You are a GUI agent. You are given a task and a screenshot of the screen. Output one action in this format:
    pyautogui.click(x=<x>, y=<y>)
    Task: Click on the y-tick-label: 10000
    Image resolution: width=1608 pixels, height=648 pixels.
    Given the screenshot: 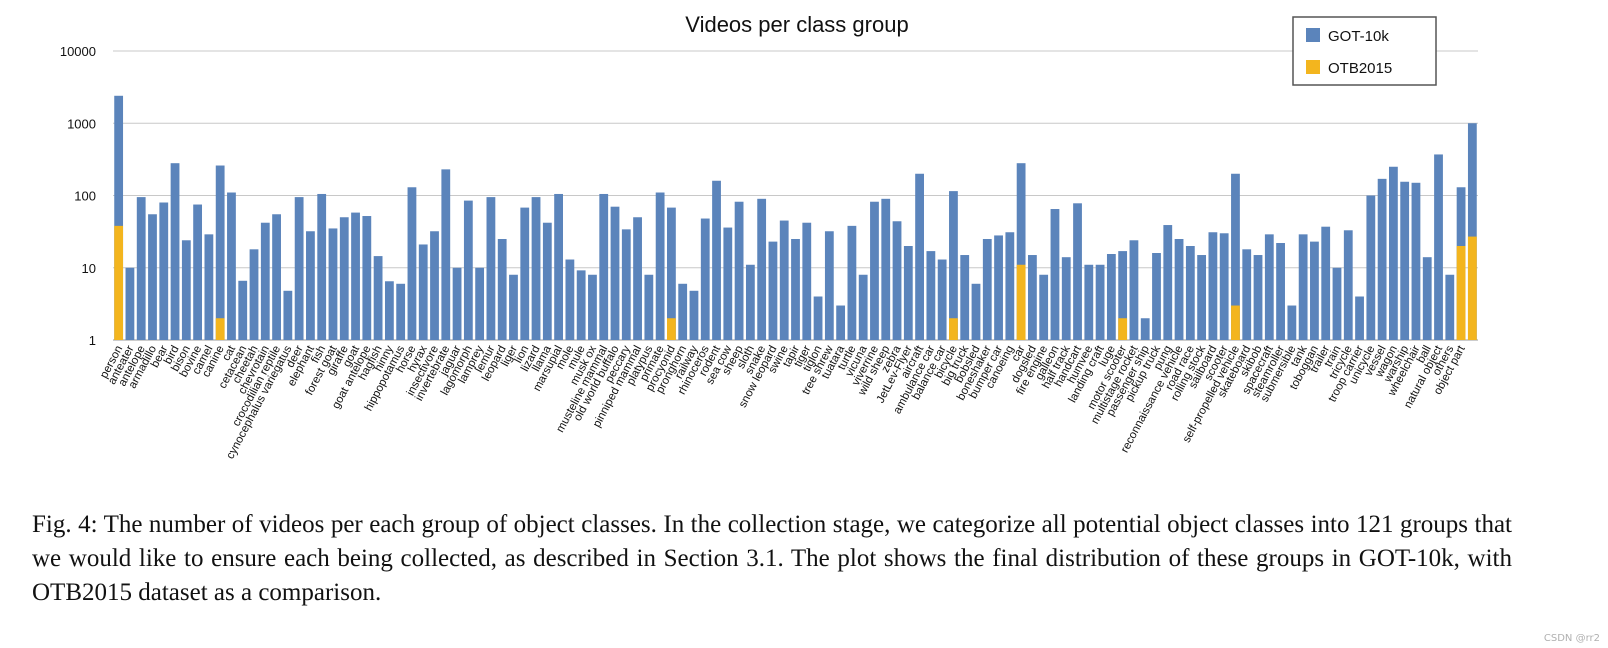 What is the action you would take?
    pyautogui.click(x=78, y=51)
    